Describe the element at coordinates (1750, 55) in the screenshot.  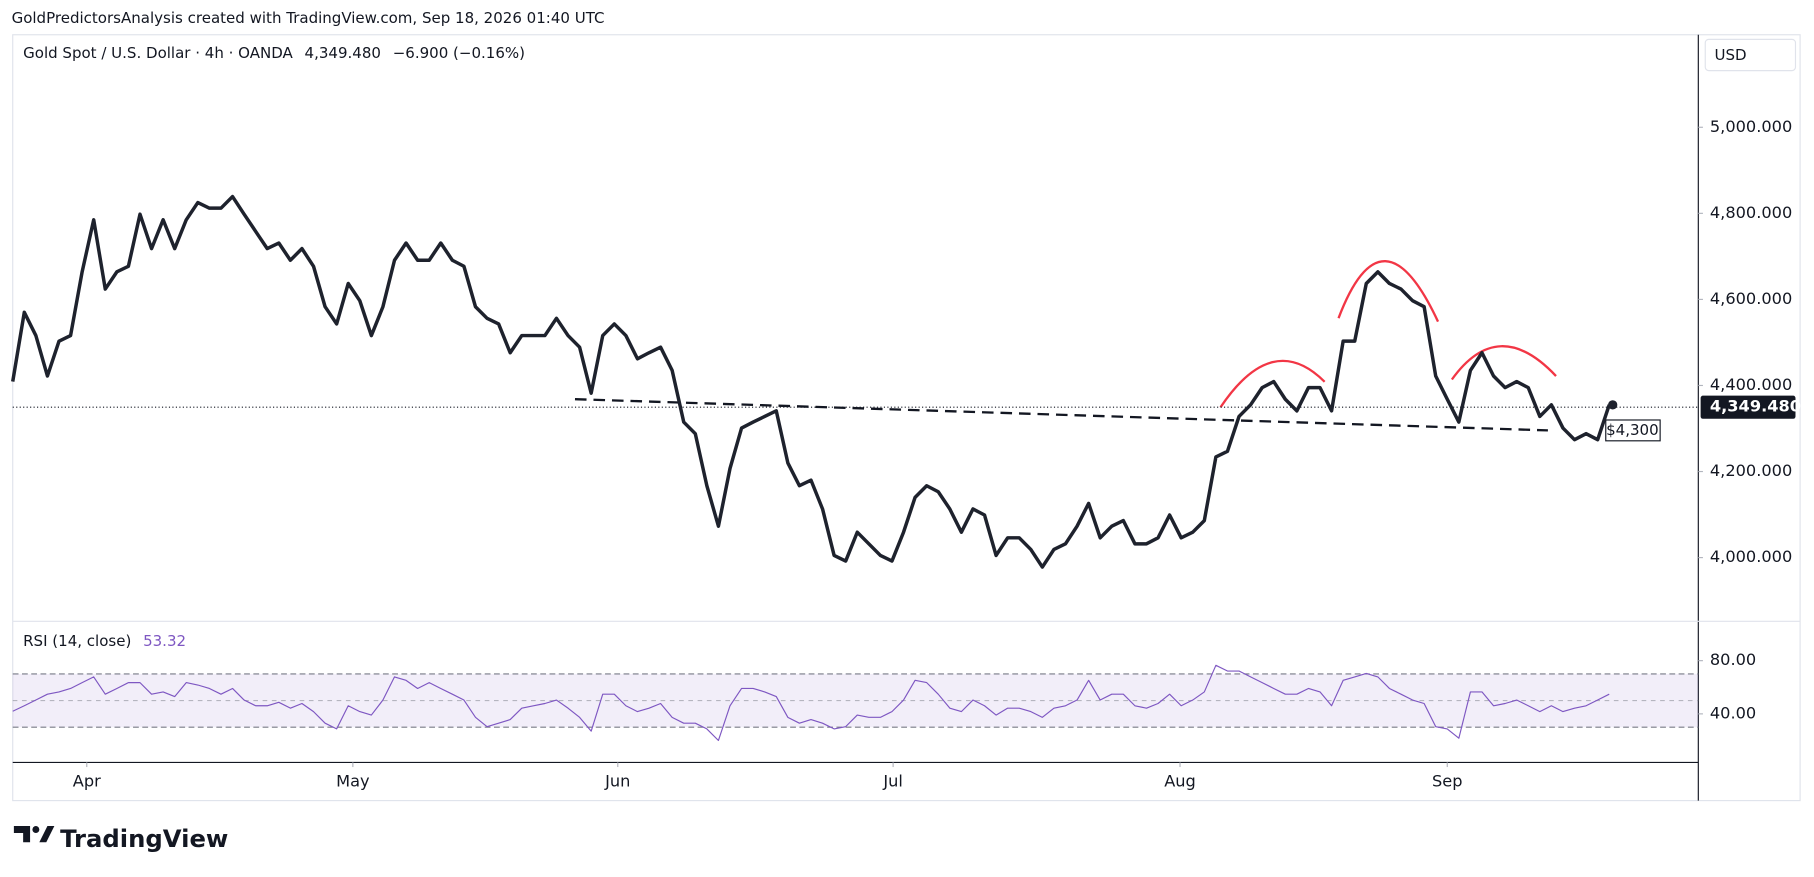
I see `currency-box` at that location.